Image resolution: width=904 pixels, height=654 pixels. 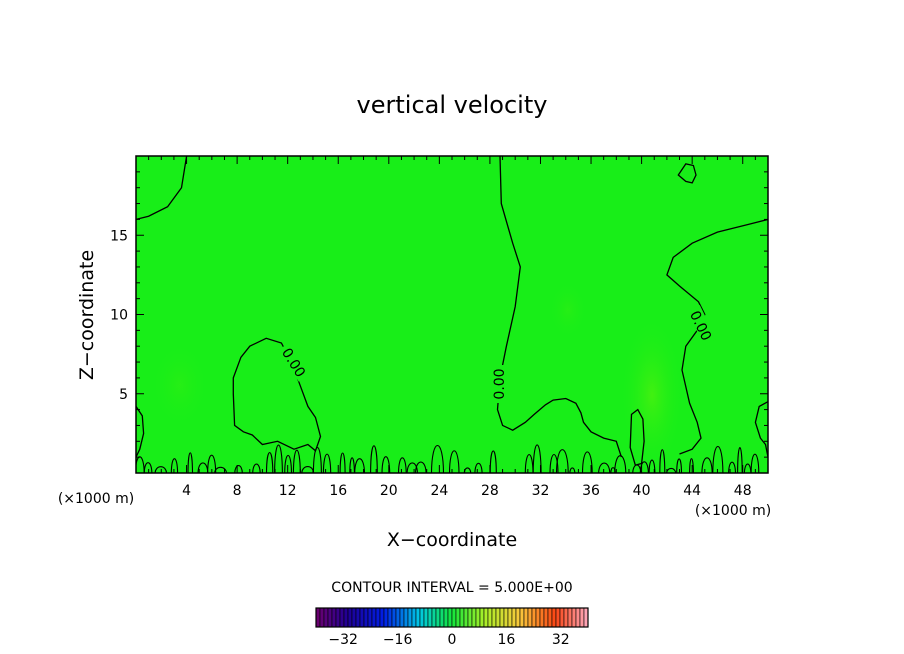 What do you see at coordinates (338, 491) in the screenshot?
I see `x-tick-label: 16` at bounding box center [338, 491].